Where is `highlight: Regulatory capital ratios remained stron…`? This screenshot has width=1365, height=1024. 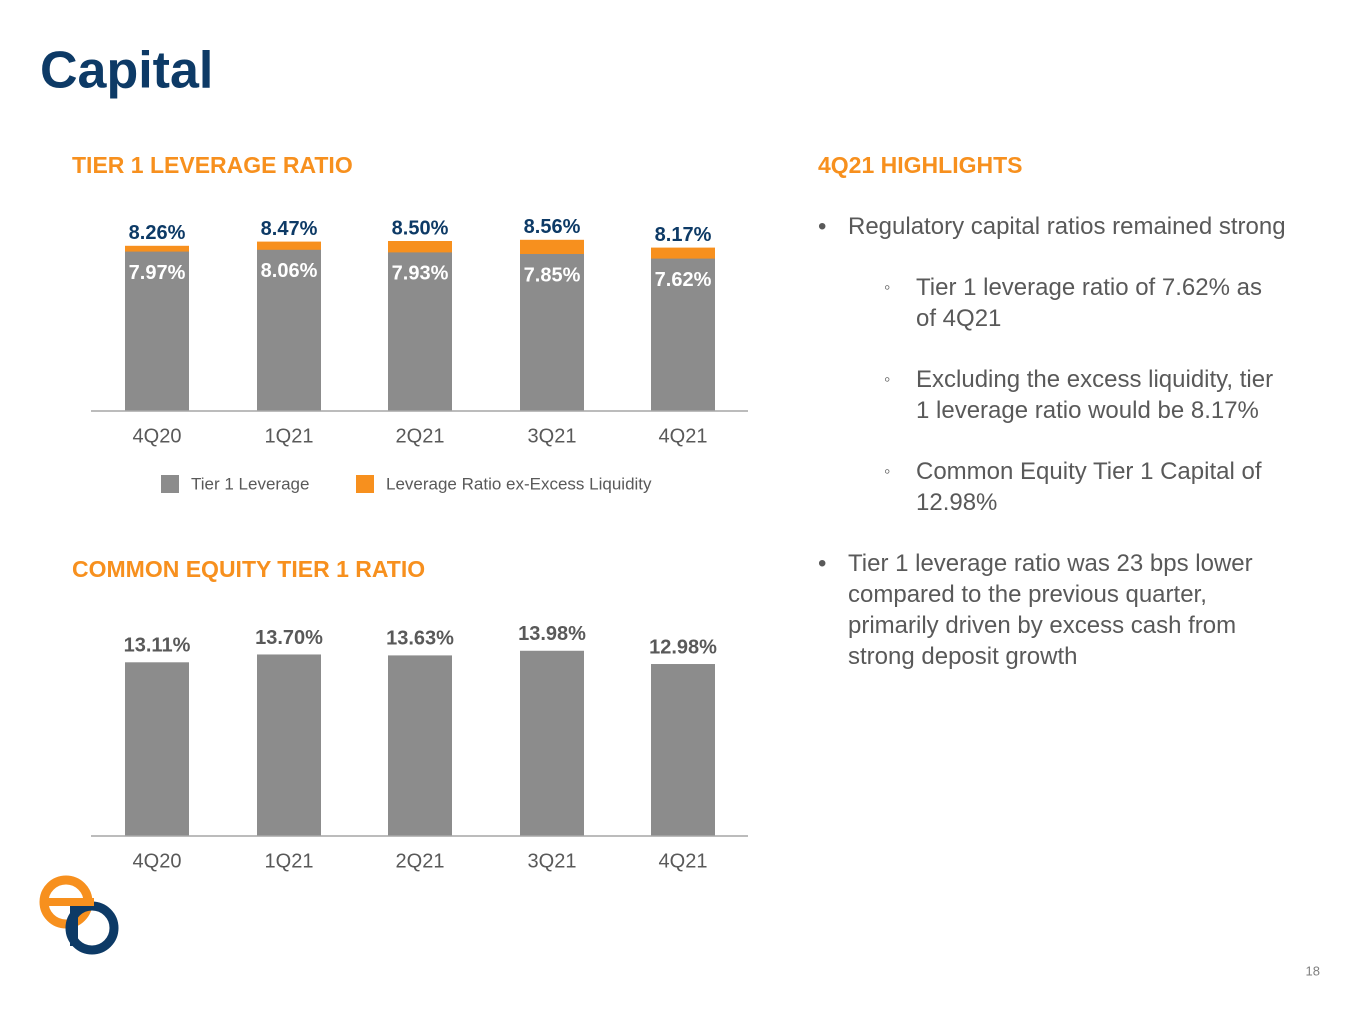 highlight: Regulatory capital ratios remained stron… is located at coordinates (1053, 364).